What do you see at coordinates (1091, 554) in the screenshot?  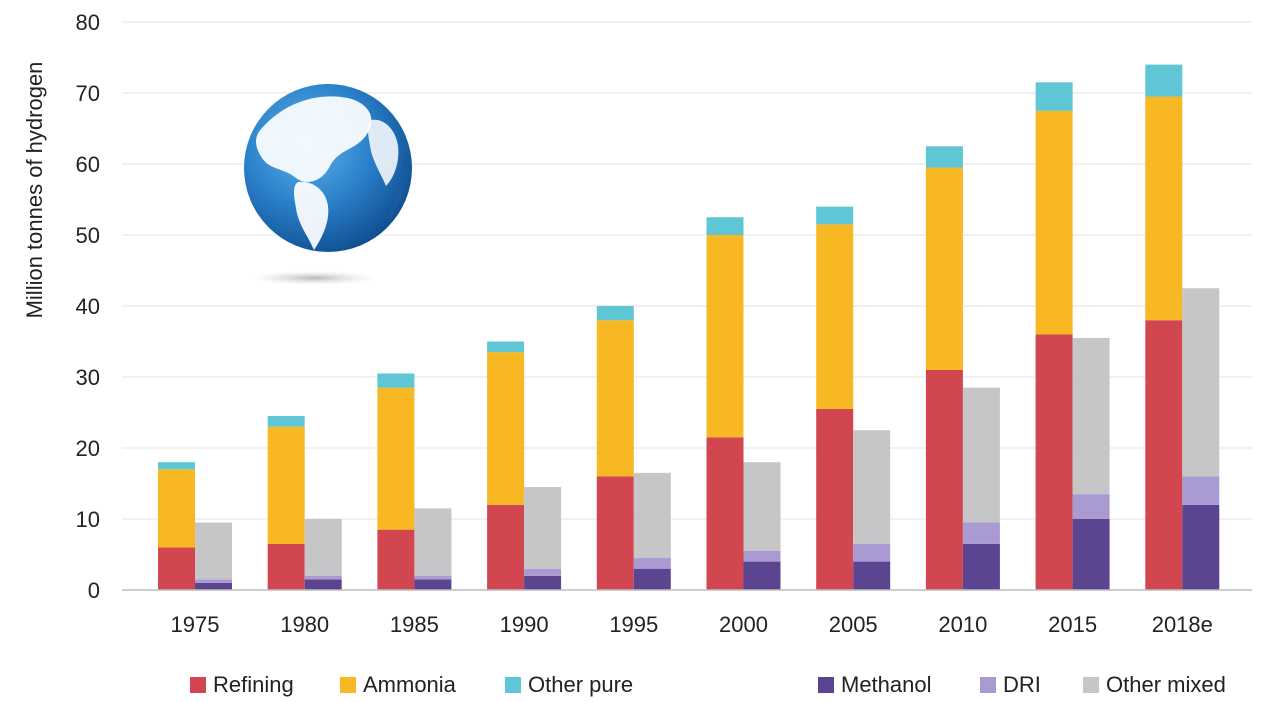 I see `bar-methanol-2015` at bounding box center [1091, 554].